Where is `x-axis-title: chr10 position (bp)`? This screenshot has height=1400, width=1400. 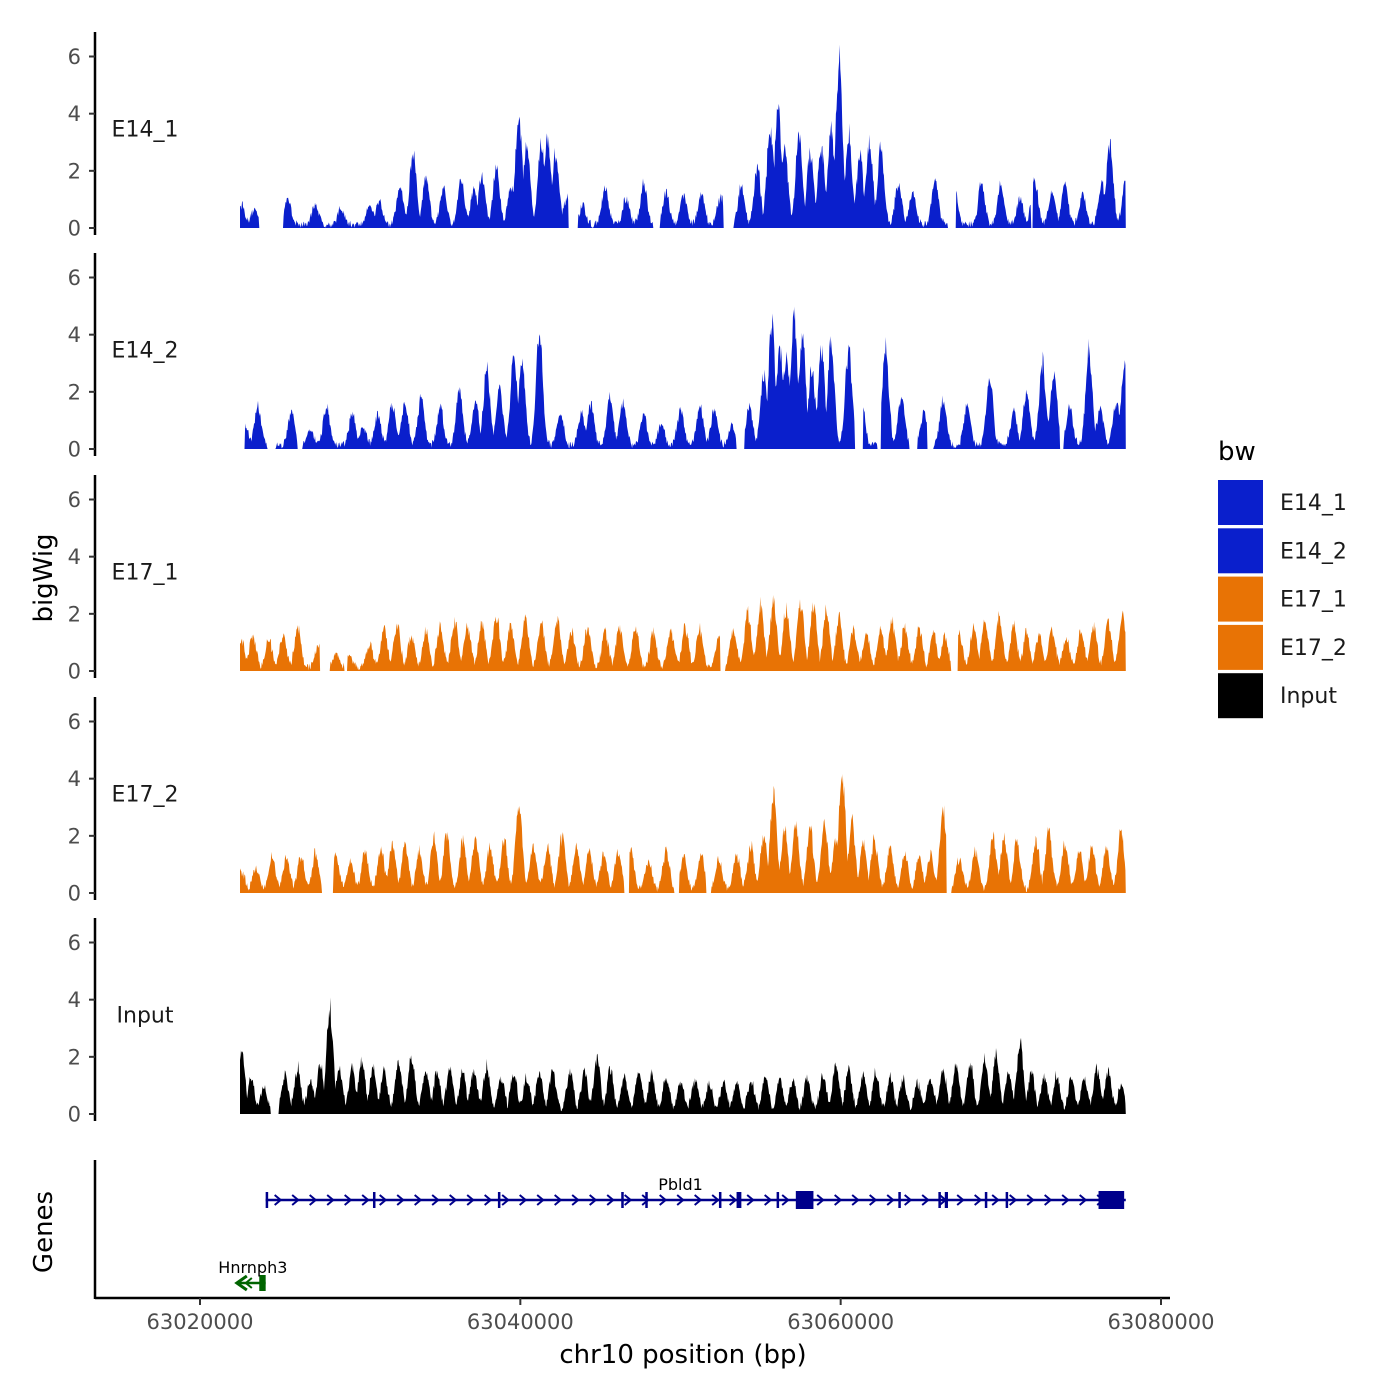
x-axis-title: chr10 position (bp) is located at coordinates (682, 1355).